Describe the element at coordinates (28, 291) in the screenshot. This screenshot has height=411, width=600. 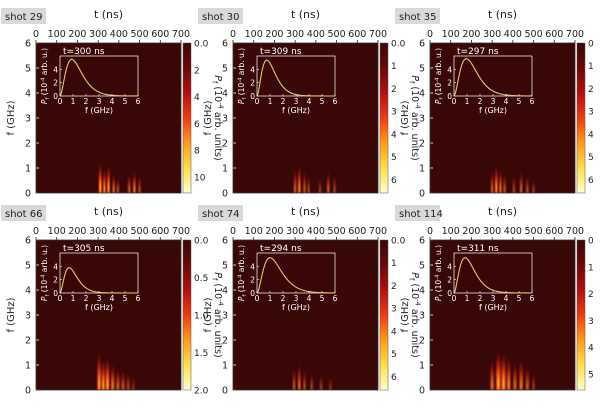
I see `y-tick-label: 4` at that location.